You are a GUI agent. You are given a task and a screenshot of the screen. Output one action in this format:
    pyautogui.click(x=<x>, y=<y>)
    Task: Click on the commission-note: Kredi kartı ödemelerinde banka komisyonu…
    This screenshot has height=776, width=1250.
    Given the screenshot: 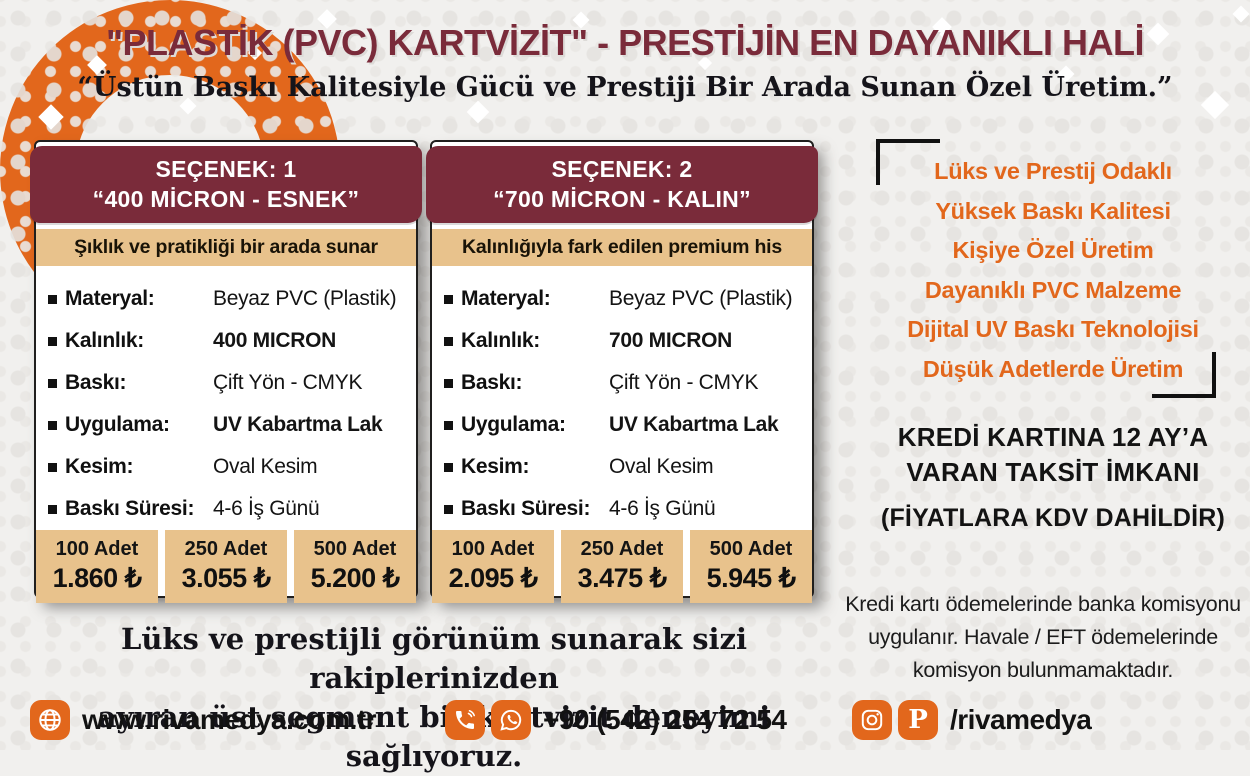 What is the action you would take?
    pyautogui.click(x=1043, y=637)
    